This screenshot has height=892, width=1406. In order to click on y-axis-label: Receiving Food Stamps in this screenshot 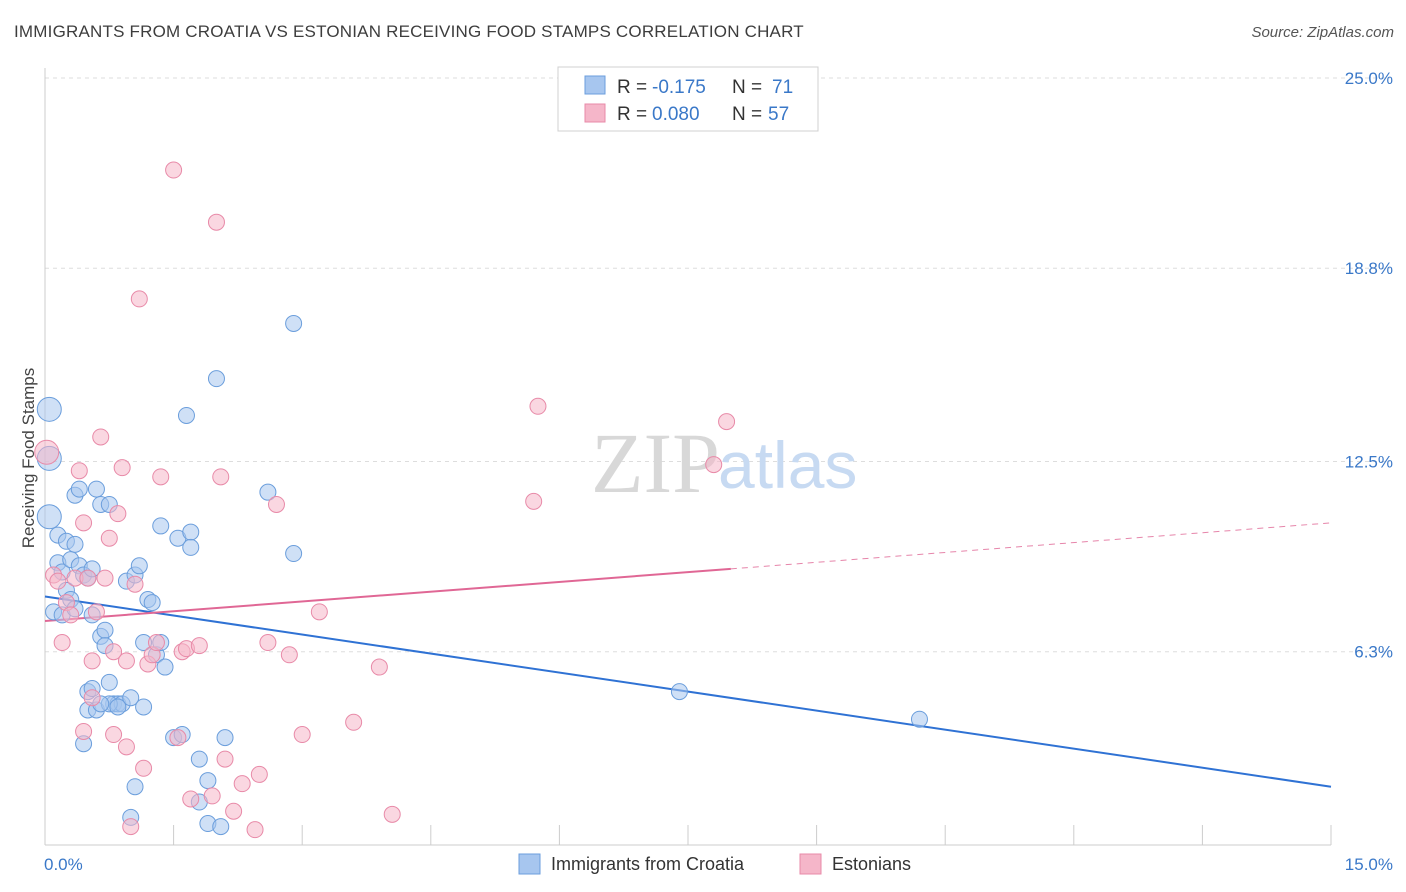, I will do `click(28, 458)`.